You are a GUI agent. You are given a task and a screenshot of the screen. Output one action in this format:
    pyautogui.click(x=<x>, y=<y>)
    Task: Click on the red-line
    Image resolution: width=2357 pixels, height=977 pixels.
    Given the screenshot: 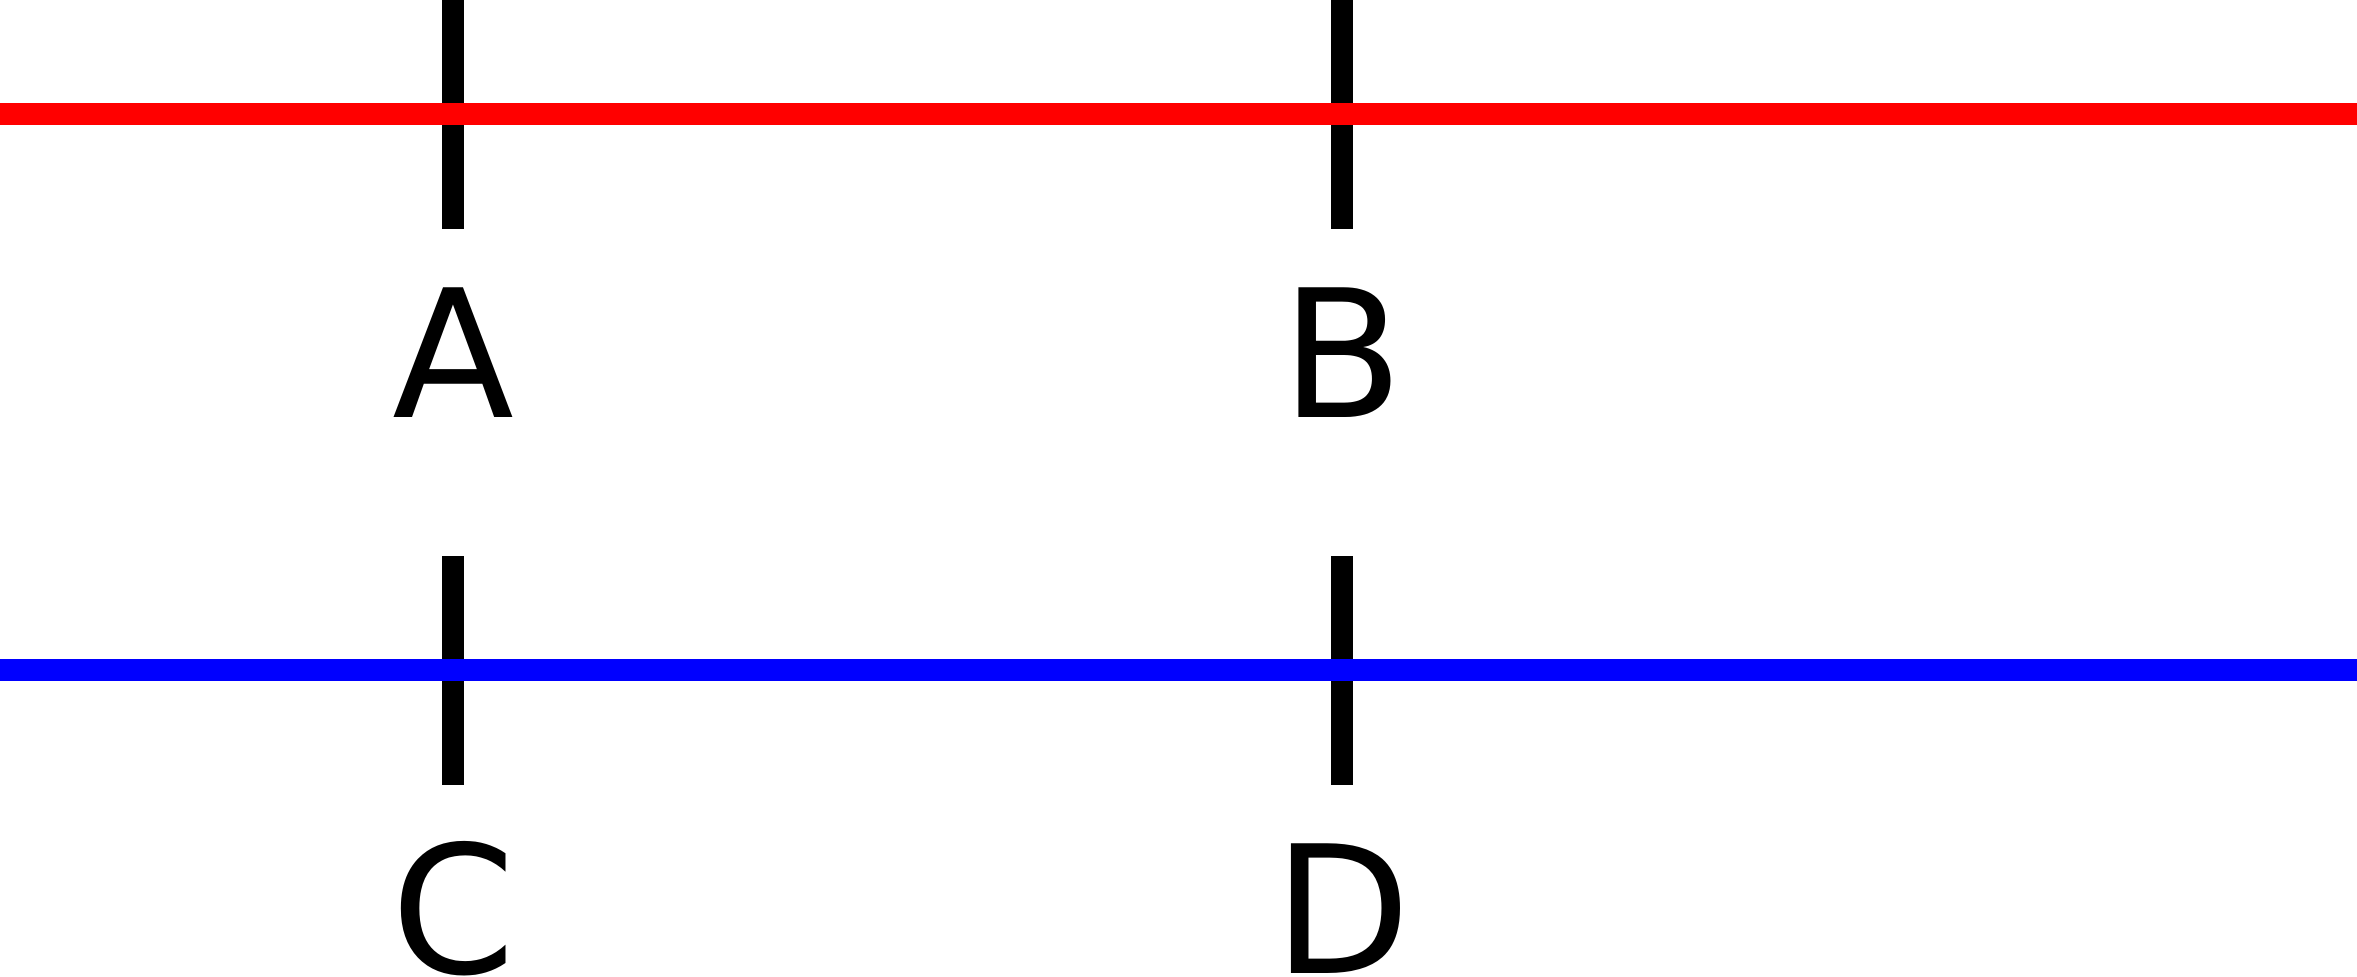 What is the action you would take?
    pyautogui.click(x=1178, y=114)
    